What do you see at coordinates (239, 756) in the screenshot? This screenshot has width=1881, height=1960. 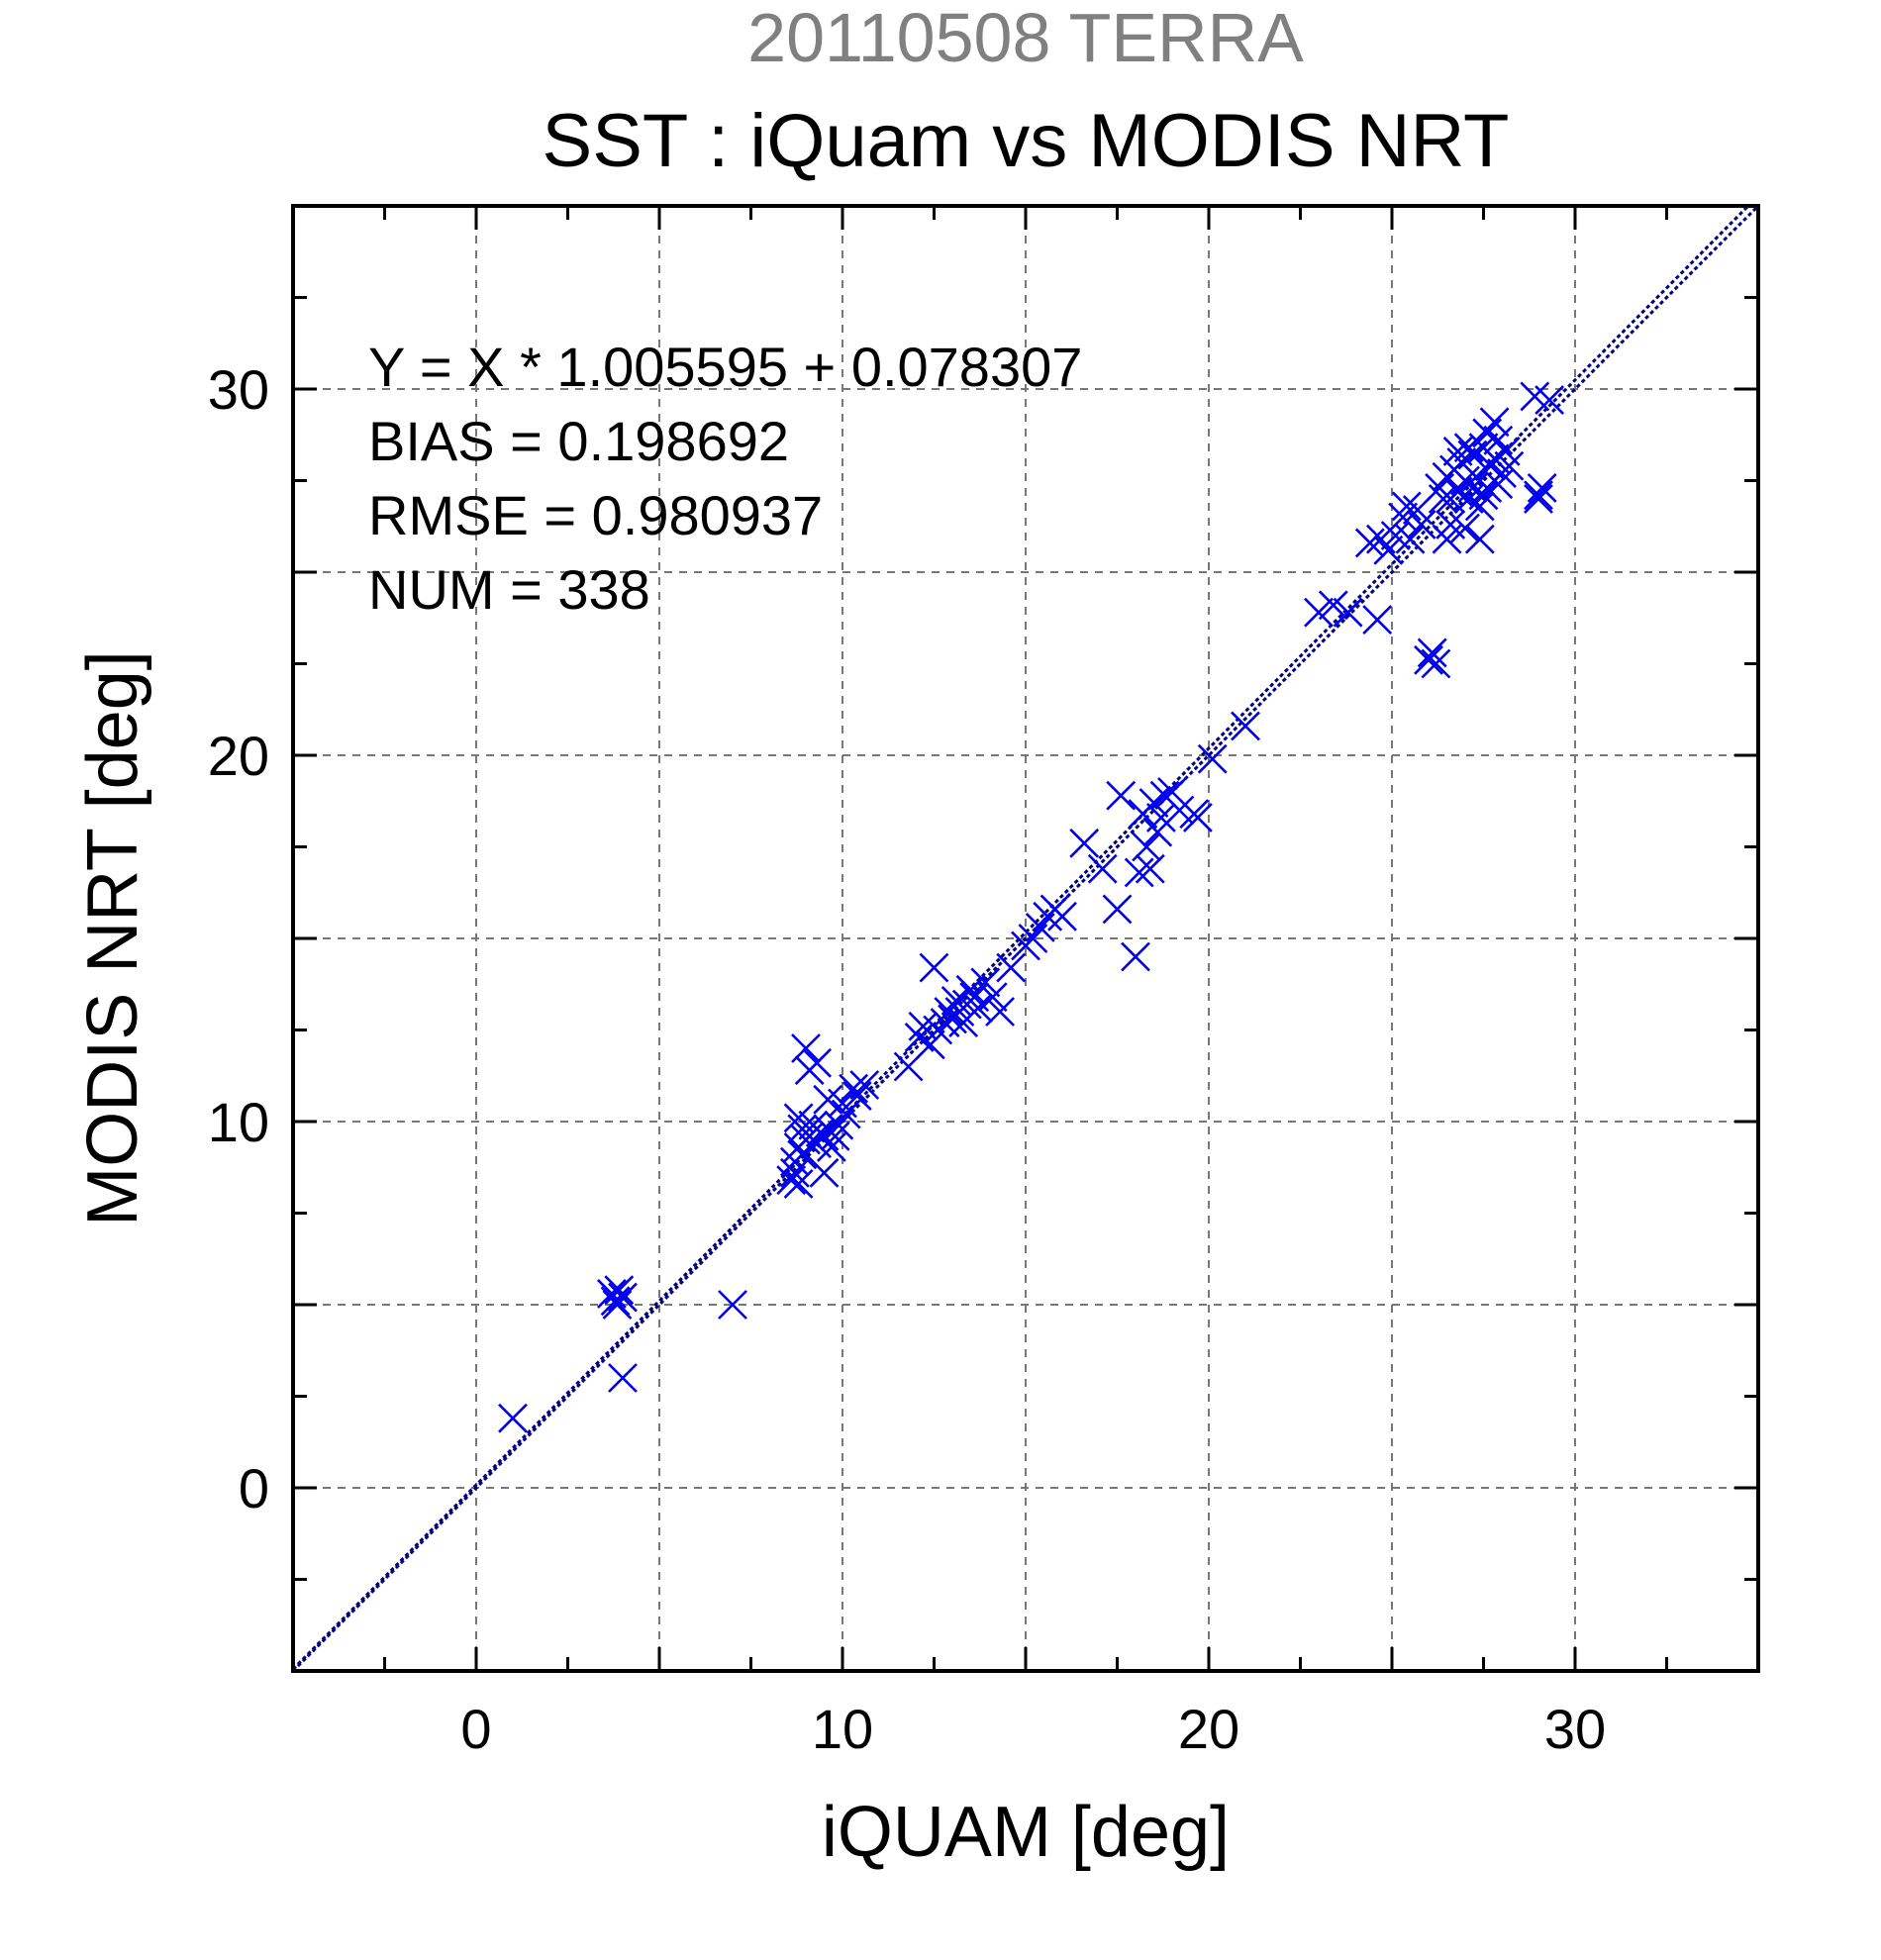 I see `y-tick-label: 20` at bounding box center [239, 756].